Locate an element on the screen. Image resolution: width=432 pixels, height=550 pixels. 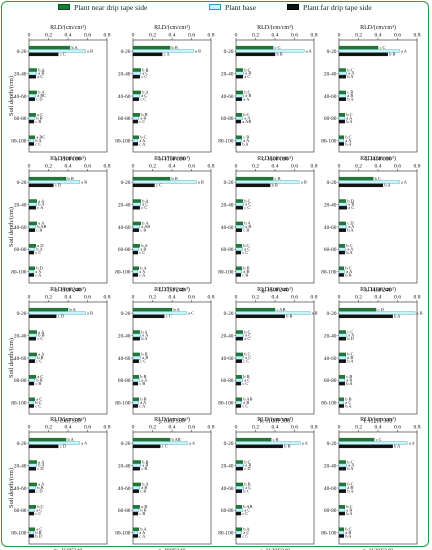
significance-letter: c B is located at coordinates (245, 274).